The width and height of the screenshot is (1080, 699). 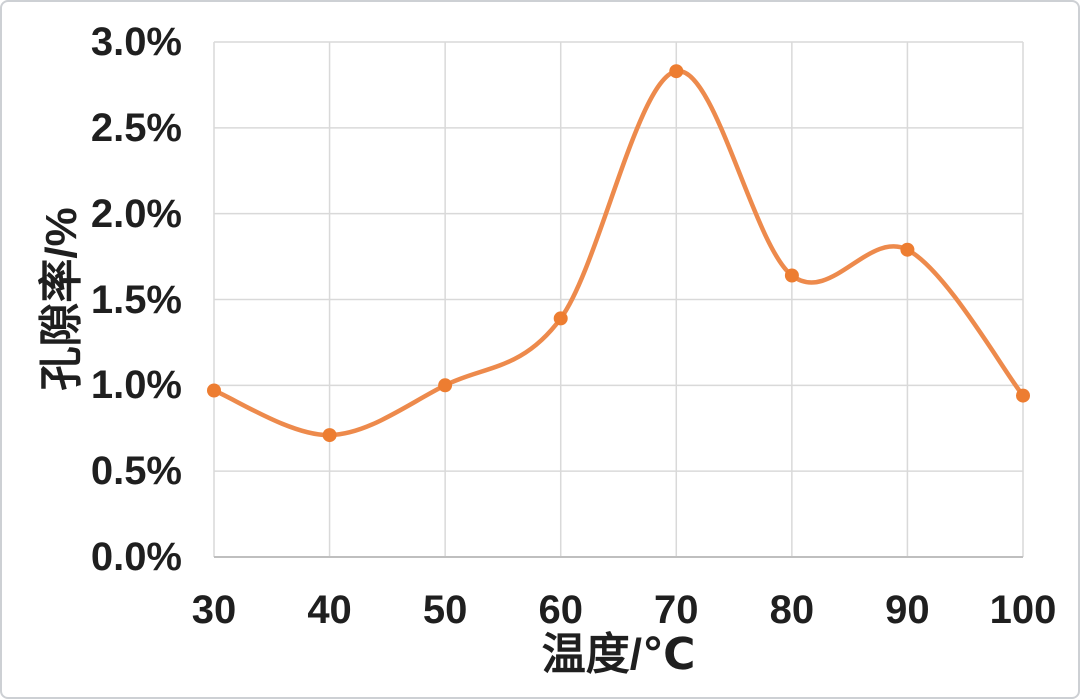 What do you see at coordinates (214, 610) in the screenshot?
I see `x-tick-label: 30` at bounding box center [214, 610].